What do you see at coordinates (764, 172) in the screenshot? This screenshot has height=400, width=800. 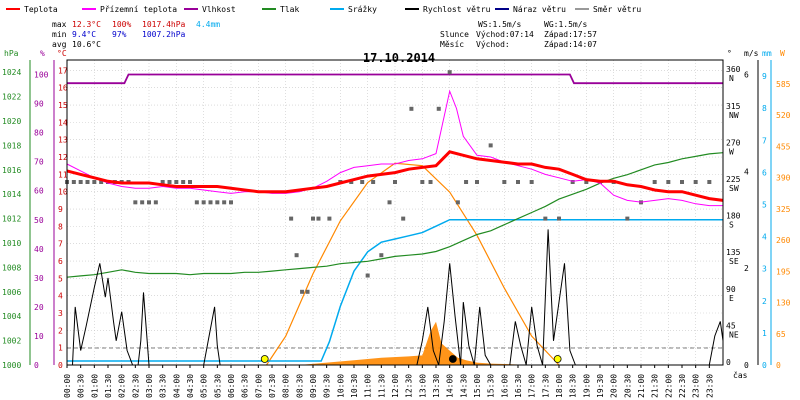 I see `y-tick-mm: 6` at bounding box center [764, 172].